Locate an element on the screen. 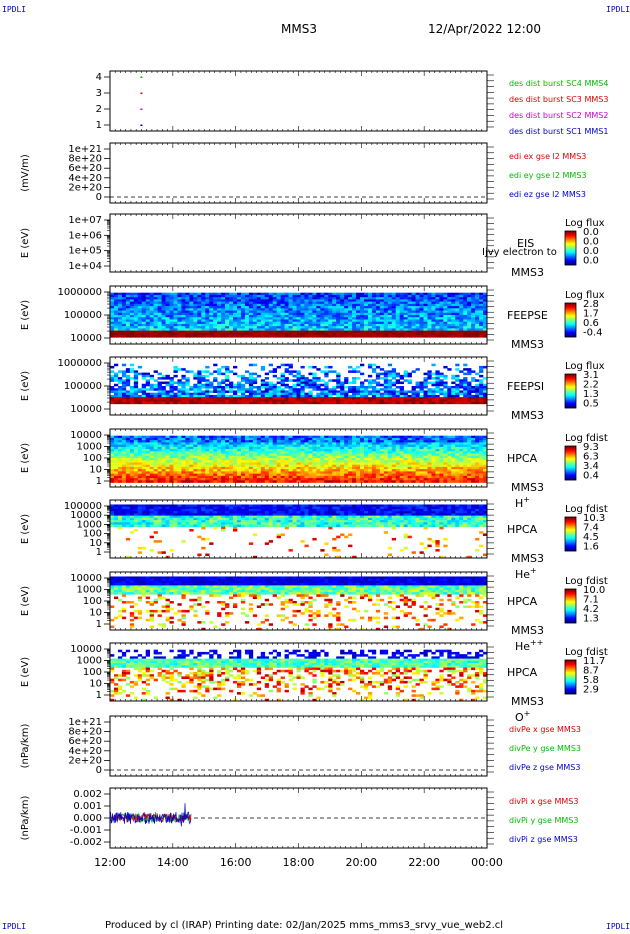 This screenshot has width=630, height=934. eis-panel-colorbar-cell is located at coordinates (570, 256).